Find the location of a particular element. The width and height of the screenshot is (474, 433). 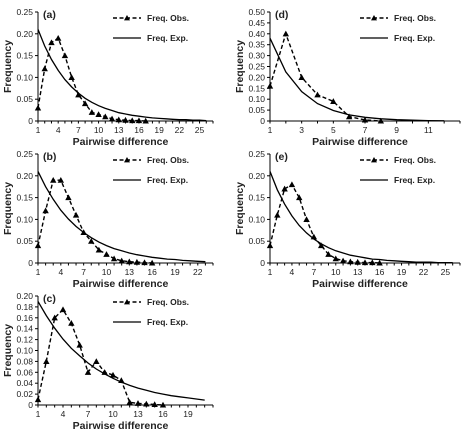

y-tick-label: 0.35 is located at coordinates (256, 45).